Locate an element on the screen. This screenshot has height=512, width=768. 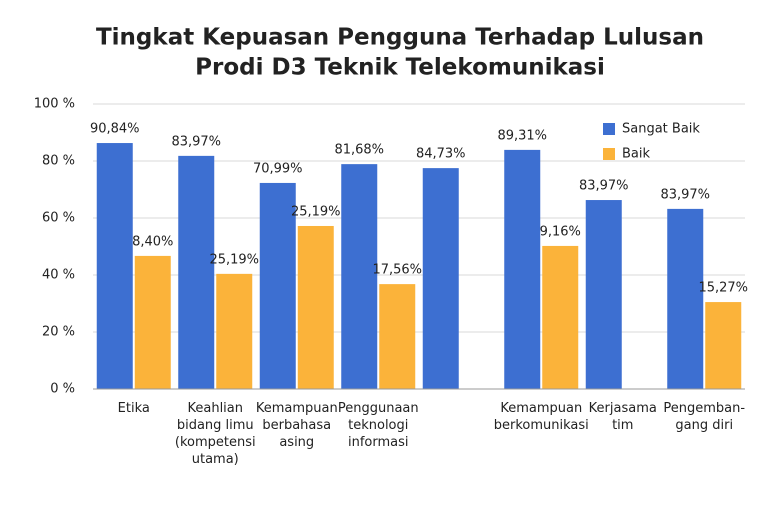
x-tick-label: Penggunaan teknologi informasi is located at coordinates (378, 425).